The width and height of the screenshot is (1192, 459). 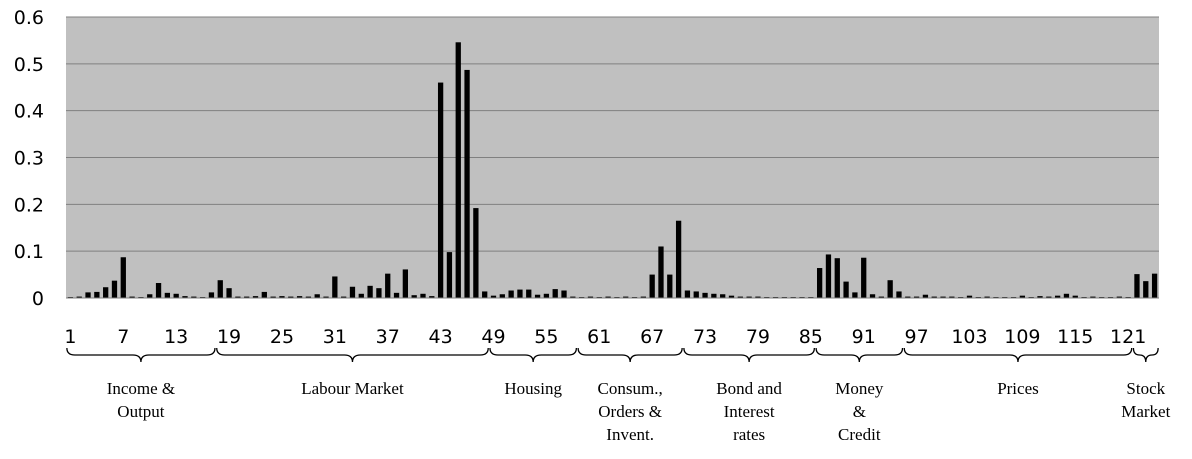 What do you see at coordinates (1128, 337) in the screenshot?
I see `x-tick-label: 121` at bounding box center [1128, 337].